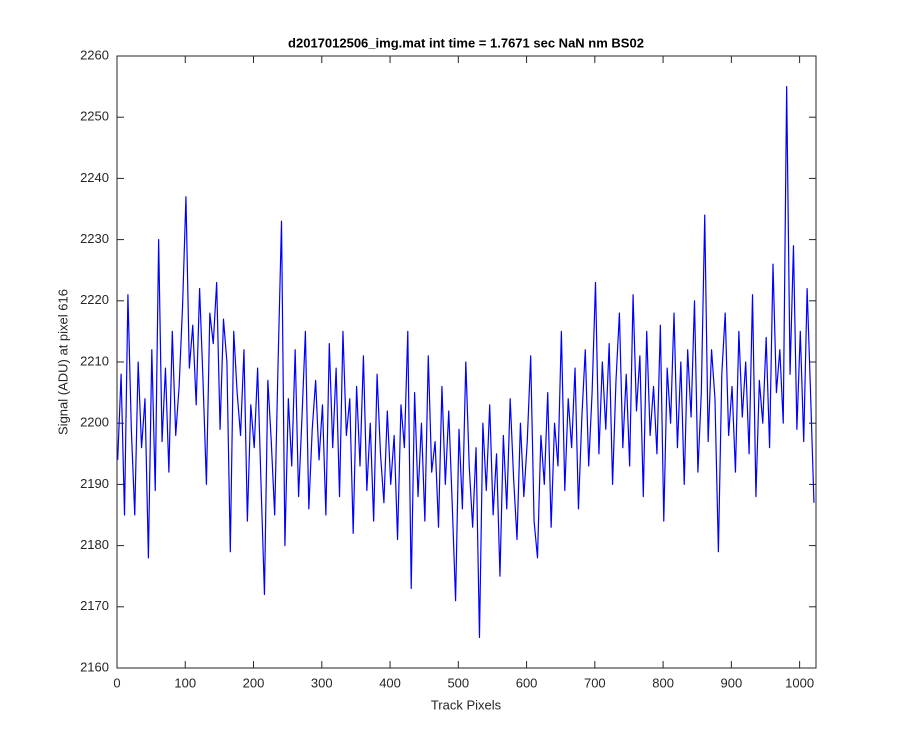  I want to click on x-tick-label: 200, so click(254, 682).